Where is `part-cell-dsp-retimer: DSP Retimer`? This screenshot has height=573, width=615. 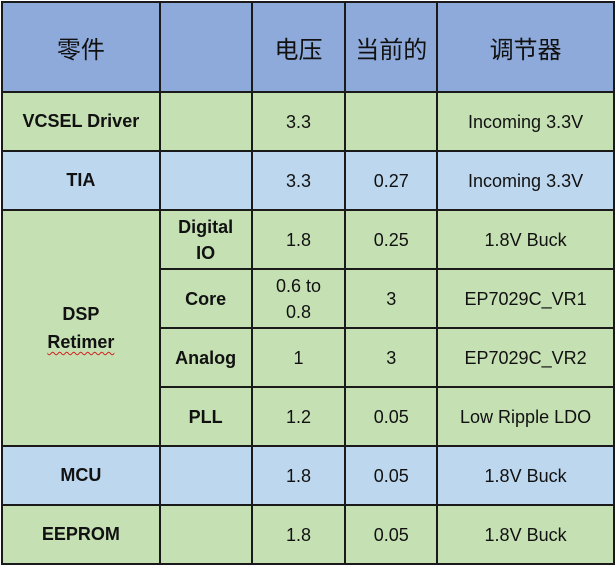
part-cell-dsp-retimer: DSP Retimer is located at coordinates (81, 328).